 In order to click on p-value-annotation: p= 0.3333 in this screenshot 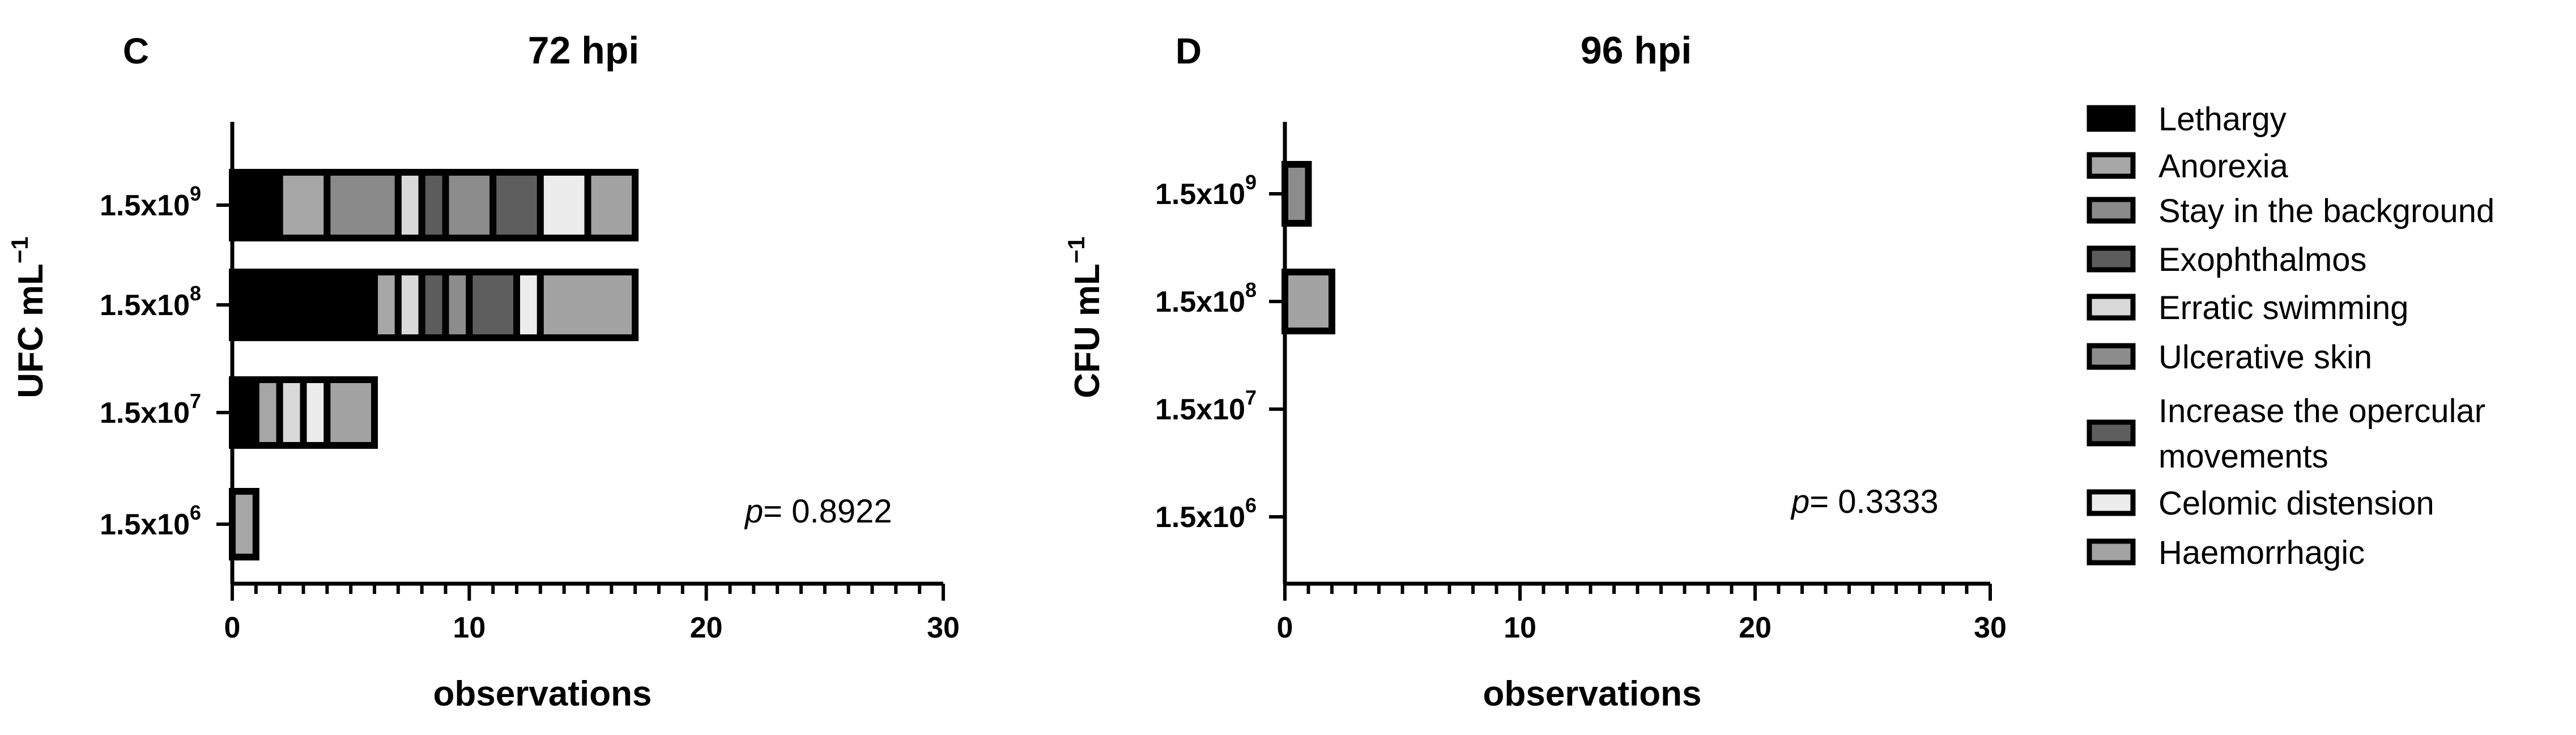, I will do `click(1864, 501)`.